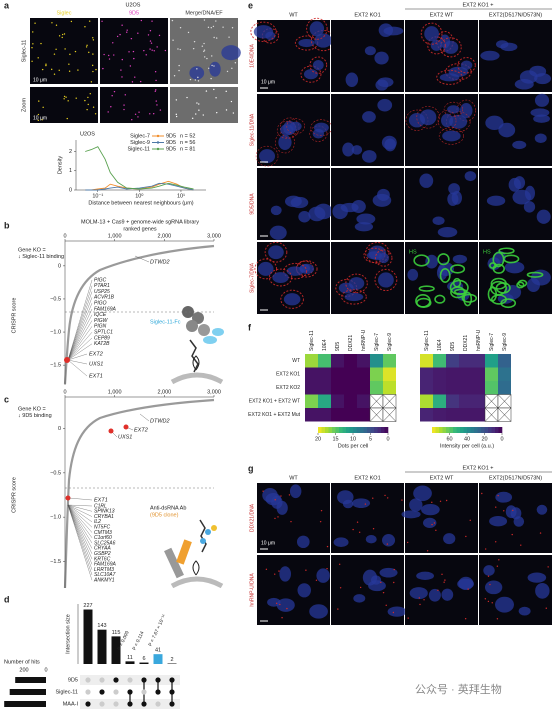 This screenshot has width=554, height=714. What do you see at coordinates (252, 590) in the screenshot?
I see `row-label: hnRNP-U/DNA` at bounding box center [252, 590].